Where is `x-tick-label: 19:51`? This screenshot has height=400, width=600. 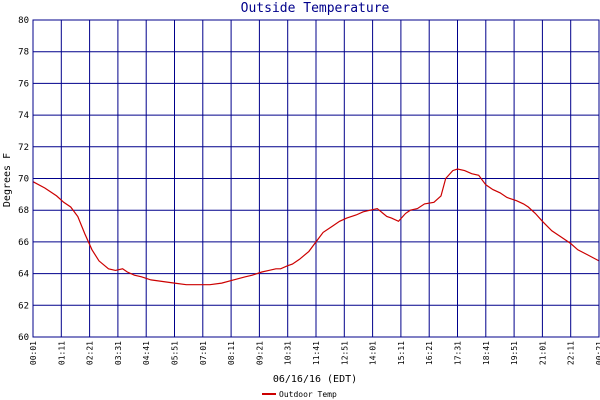
x-tick-label: 19:51 is located at coordinates (514, 353).